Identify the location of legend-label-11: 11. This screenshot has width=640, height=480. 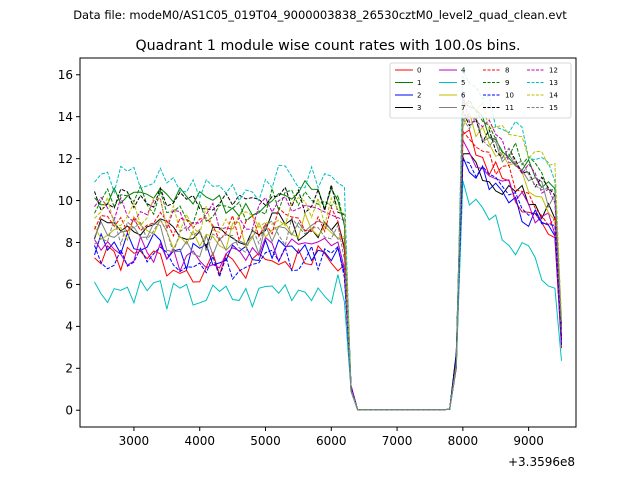
(509, 108).